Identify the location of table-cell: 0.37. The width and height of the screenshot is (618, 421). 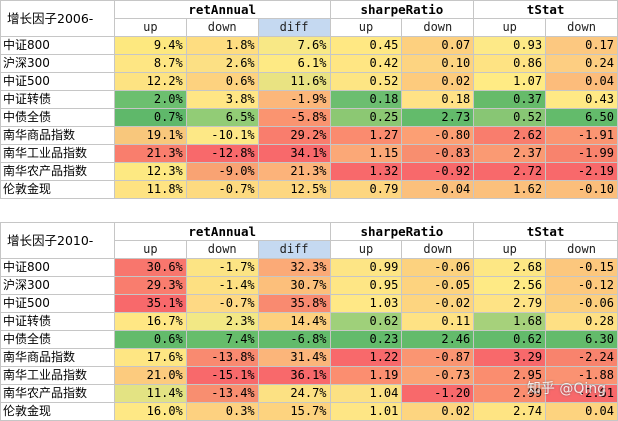
(510, 99).